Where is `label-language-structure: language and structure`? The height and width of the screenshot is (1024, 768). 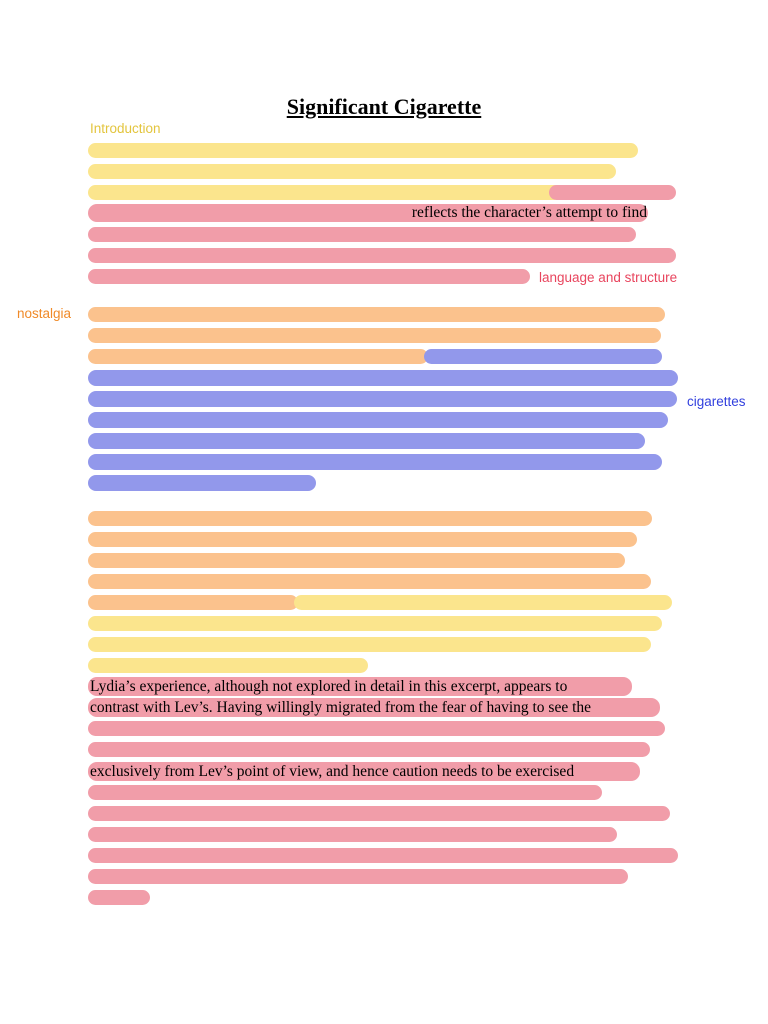 label-language-structure: language and structure is located at coordinates (608, 277).